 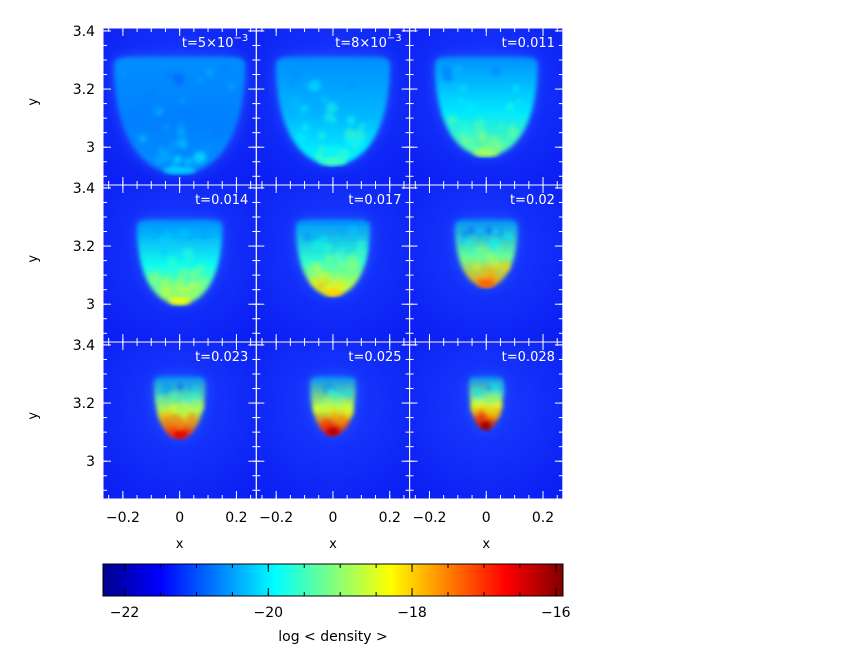 What do you see at coordinates (528, 43) in the screenshot?
I see `panel-time-label: t=0.011` at bounding box center [528, 43].